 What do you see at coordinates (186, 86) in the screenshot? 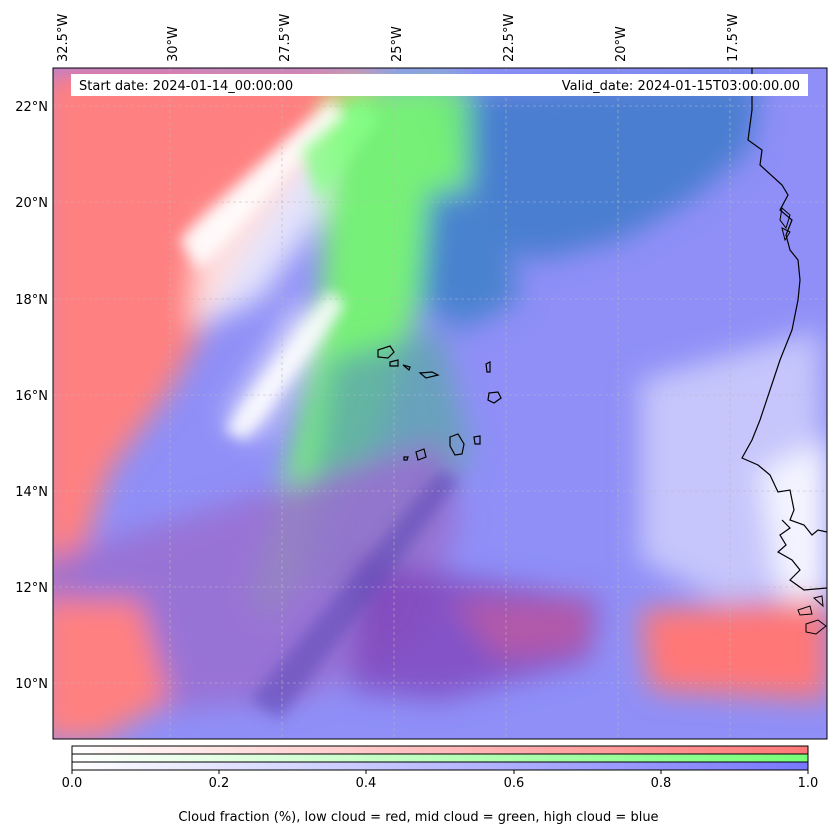
I see `start-date-label: Start date: 2024-01-14_00:00:00` at bounding box center [186, 86].